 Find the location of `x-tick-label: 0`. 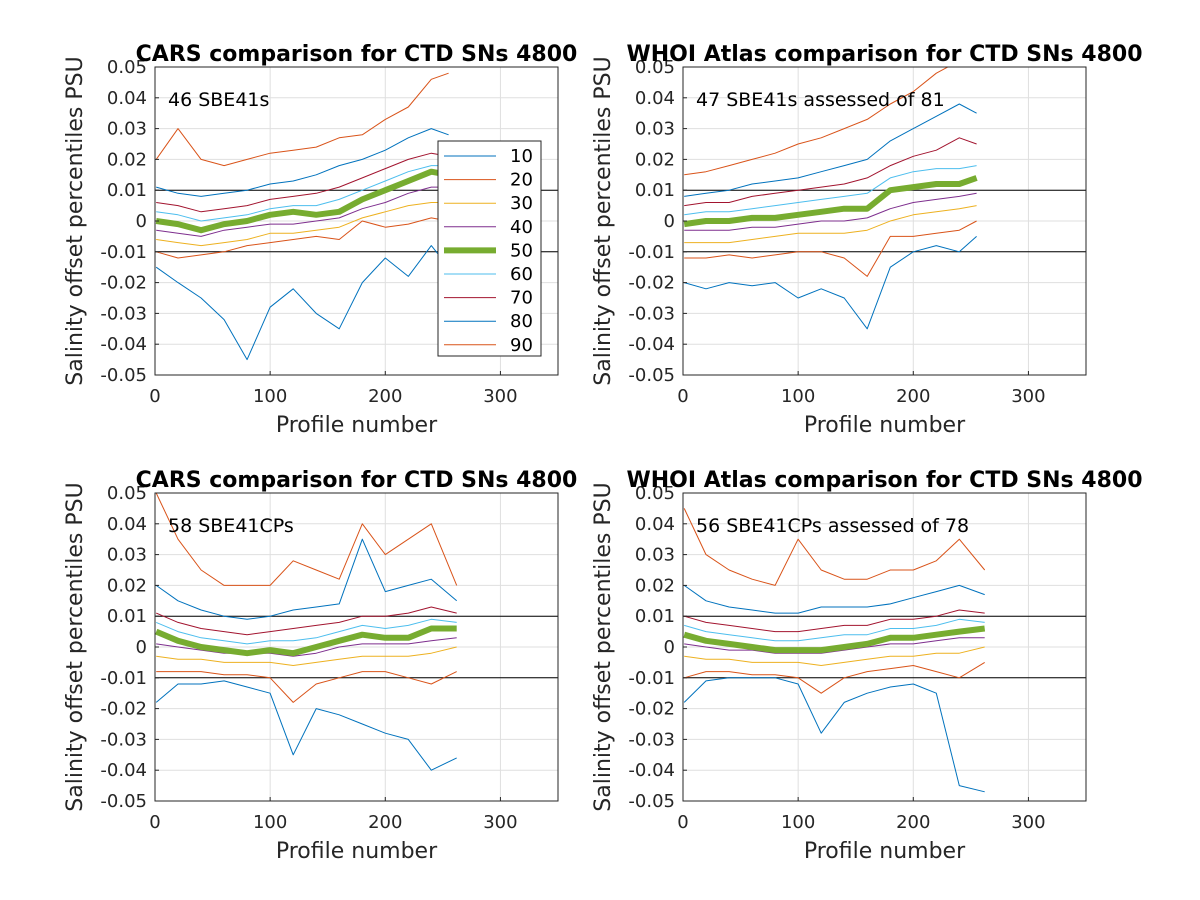

x-tick-label: 0 is located at coordinates (682, 396).